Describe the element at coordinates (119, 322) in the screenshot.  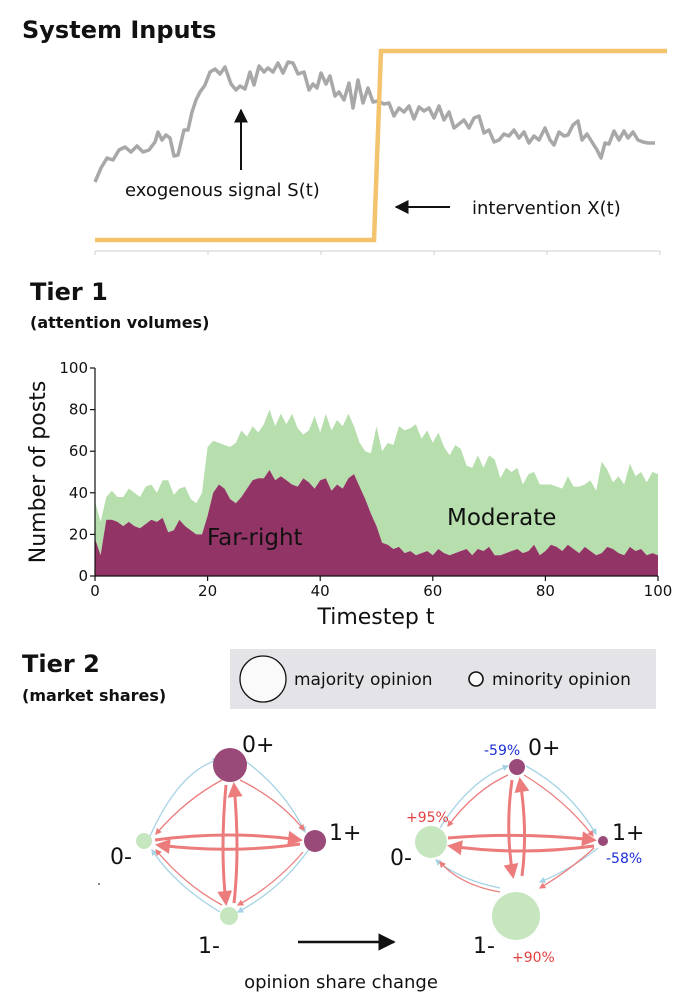
I see `tier1-subheading: (attention volumes)` at that location.